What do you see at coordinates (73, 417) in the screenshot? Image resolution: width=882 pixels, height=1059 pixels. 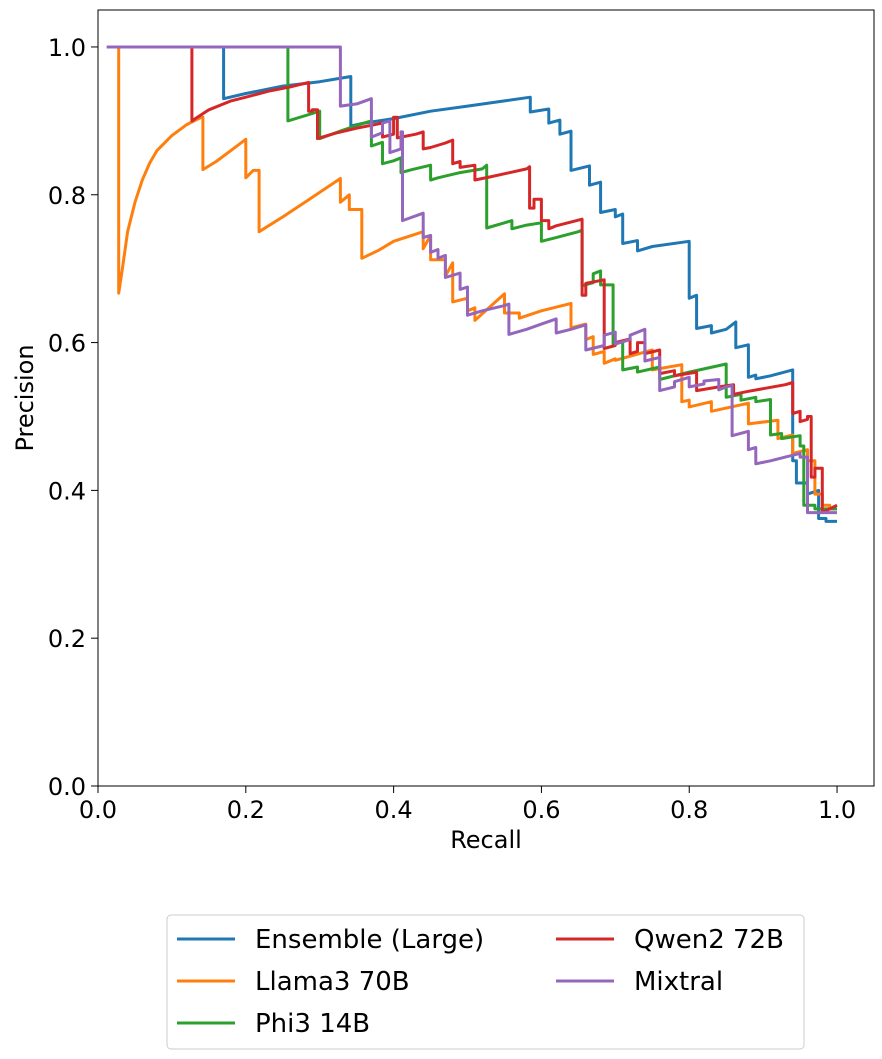 I see `y-axis: 0.0 0.2 0.4 0.6 0.8 1.0` at bounding box center [73, 417].